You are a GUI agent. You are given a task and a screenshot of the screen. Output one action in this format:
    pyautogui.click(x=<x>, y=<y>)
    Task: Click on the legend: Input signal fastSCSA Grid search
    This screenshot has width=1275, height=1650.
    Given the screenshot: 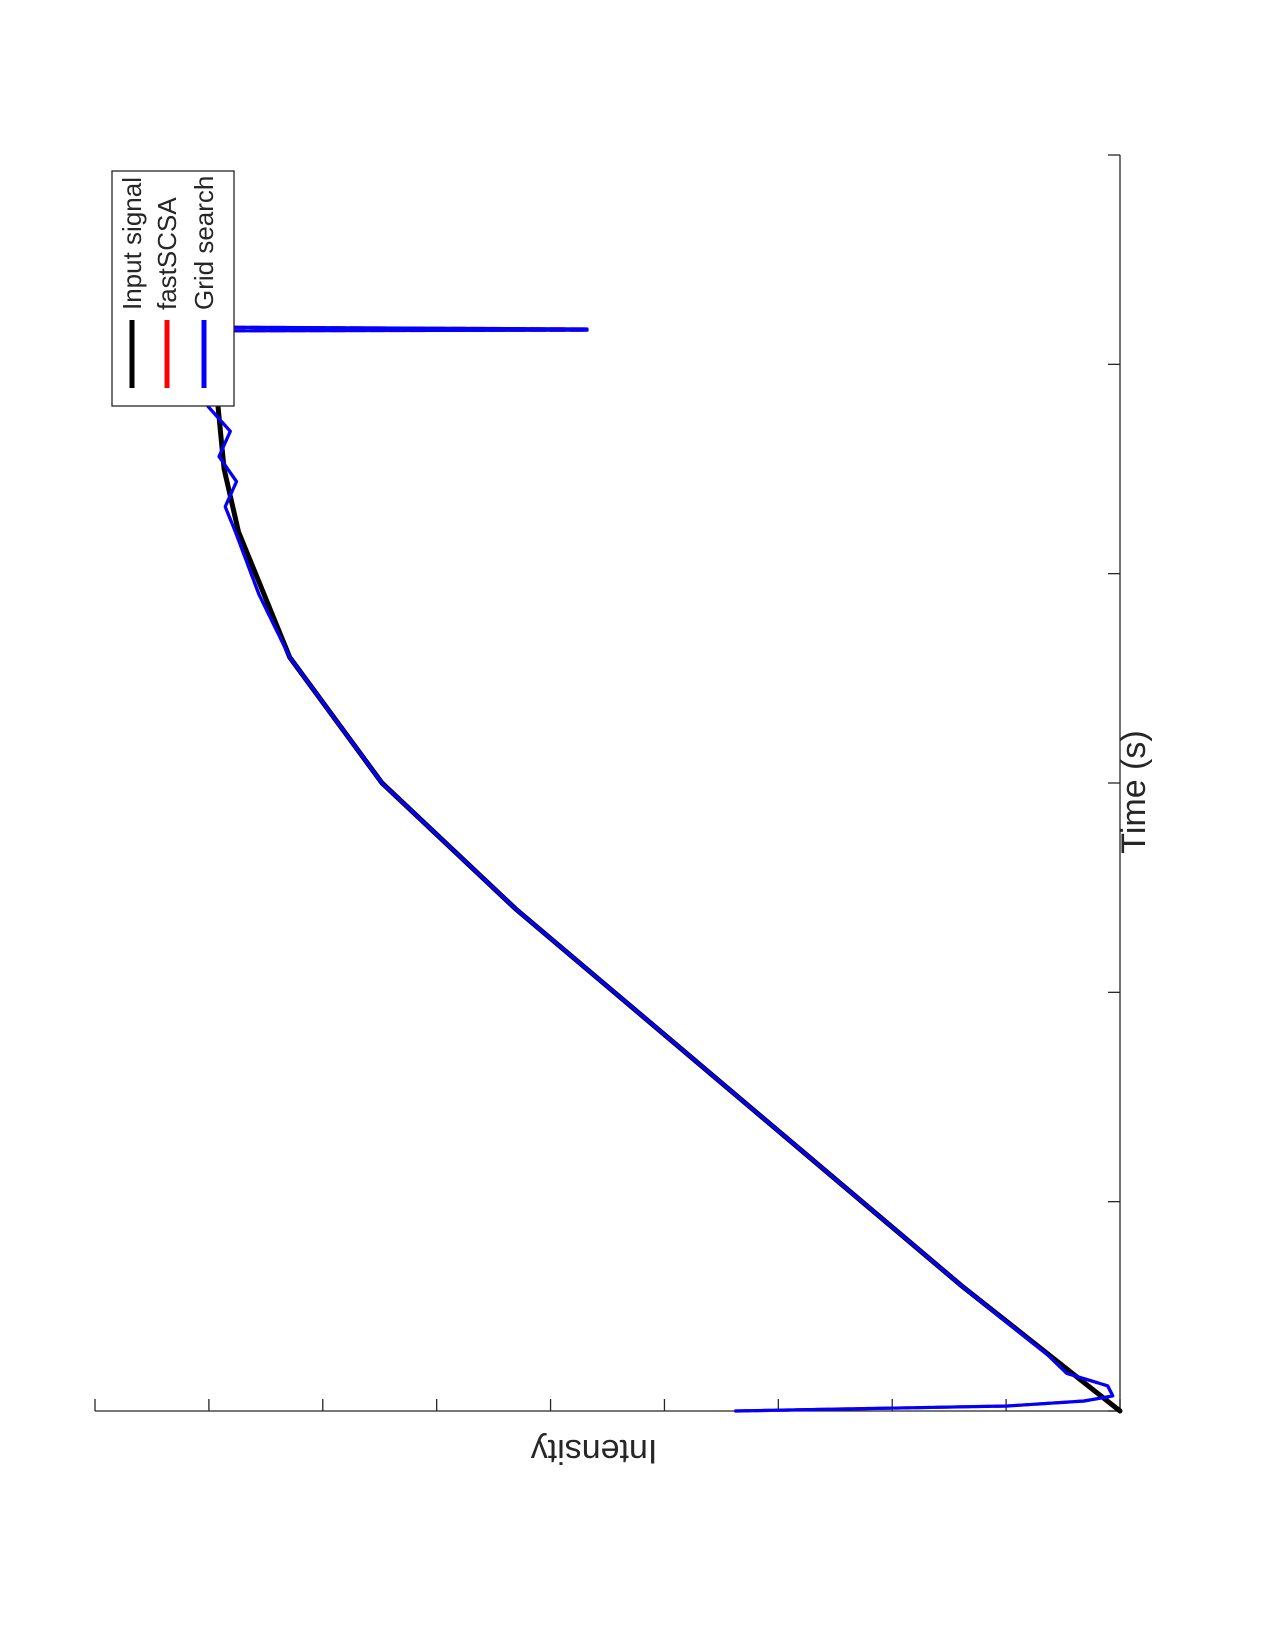 What is the action you would take?
    pyautogui.click(x=173, y=288)
    